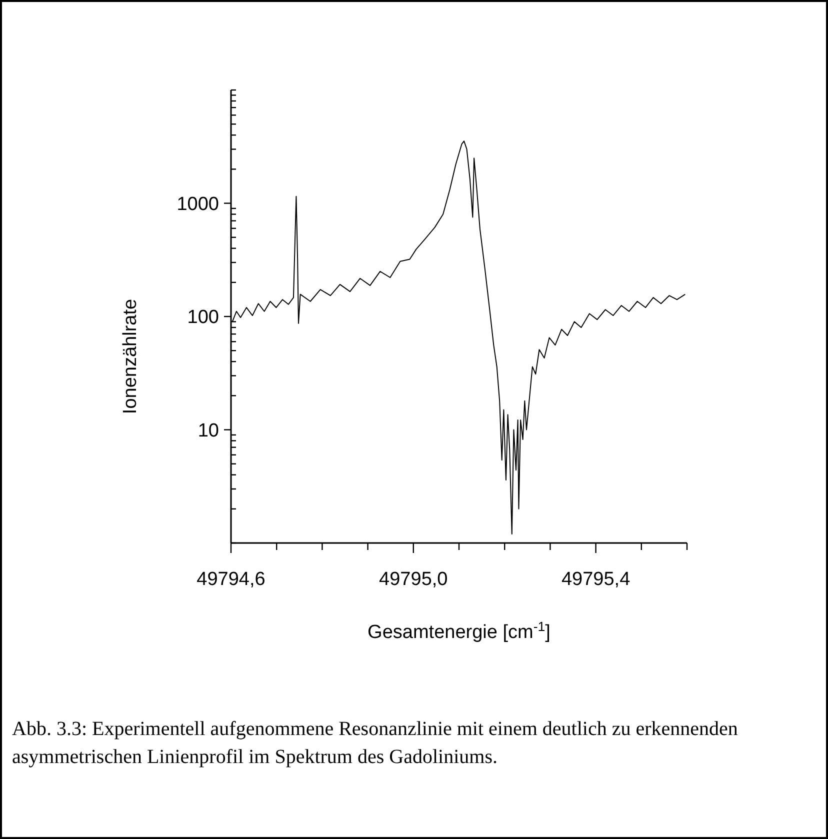  Describe the element at coordinates (459, 630) in the screenshot. I see `x-axis-title: Gesamtenergie [cm$^{-1}$]` at that location.